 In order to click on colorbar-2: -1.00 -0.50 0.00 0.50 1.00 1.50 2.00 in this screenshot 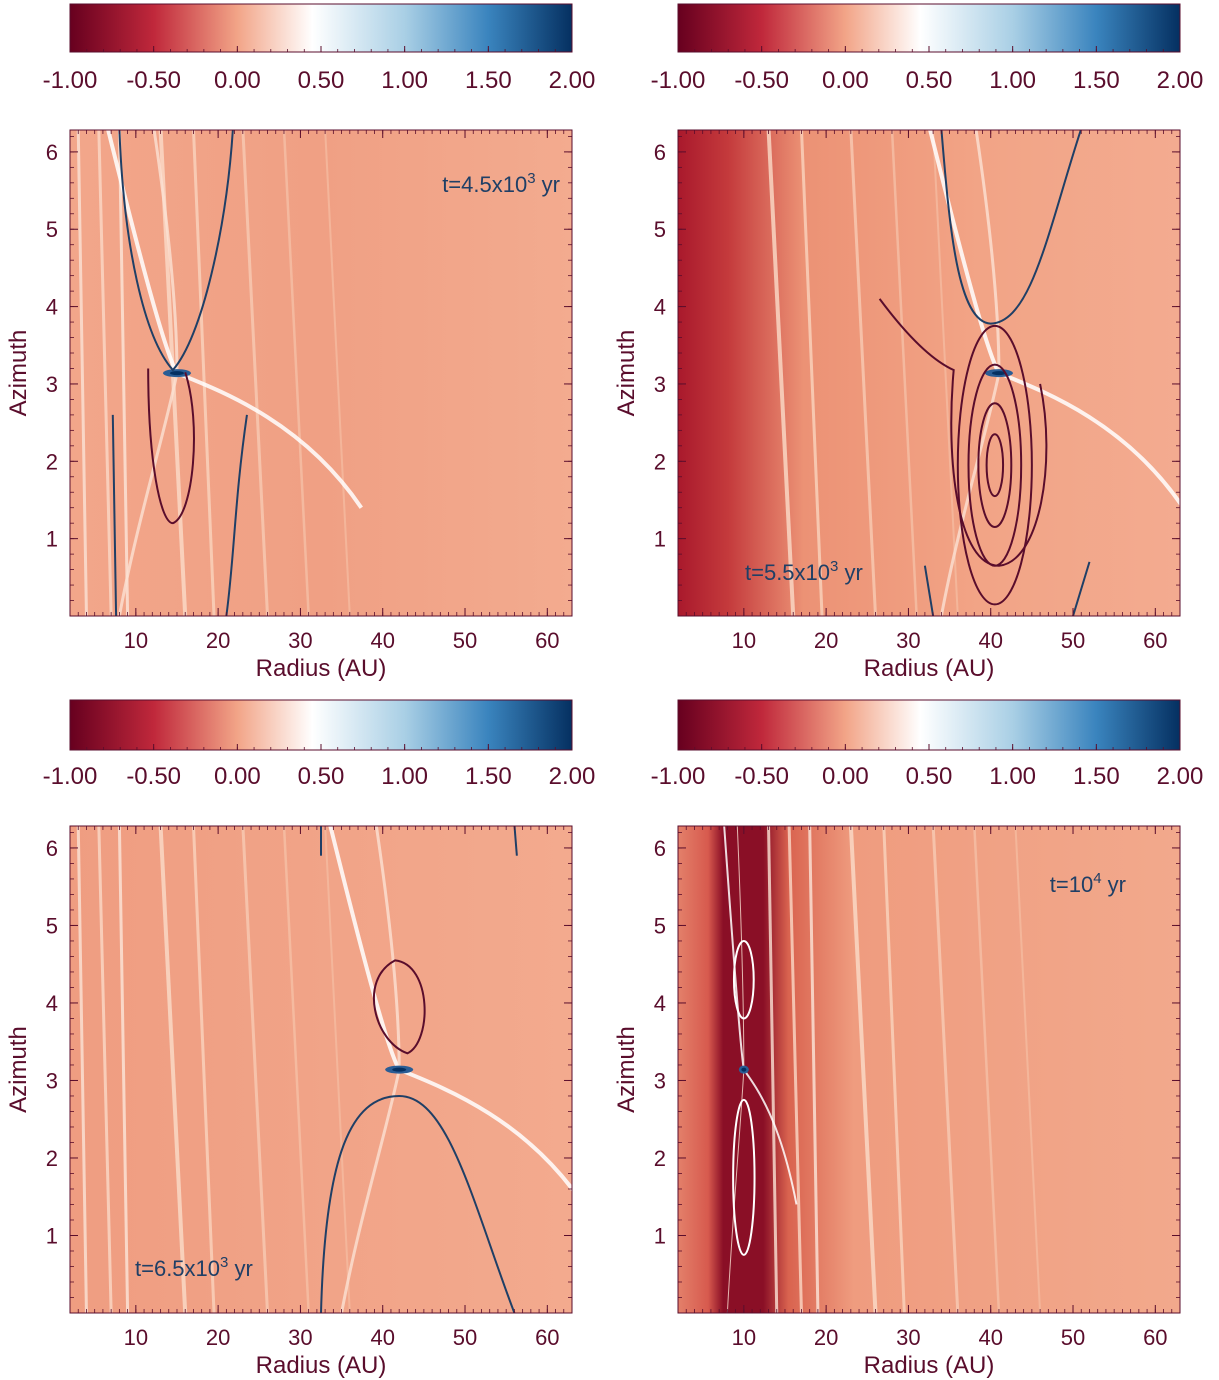, I will do `click(927, 48)`.